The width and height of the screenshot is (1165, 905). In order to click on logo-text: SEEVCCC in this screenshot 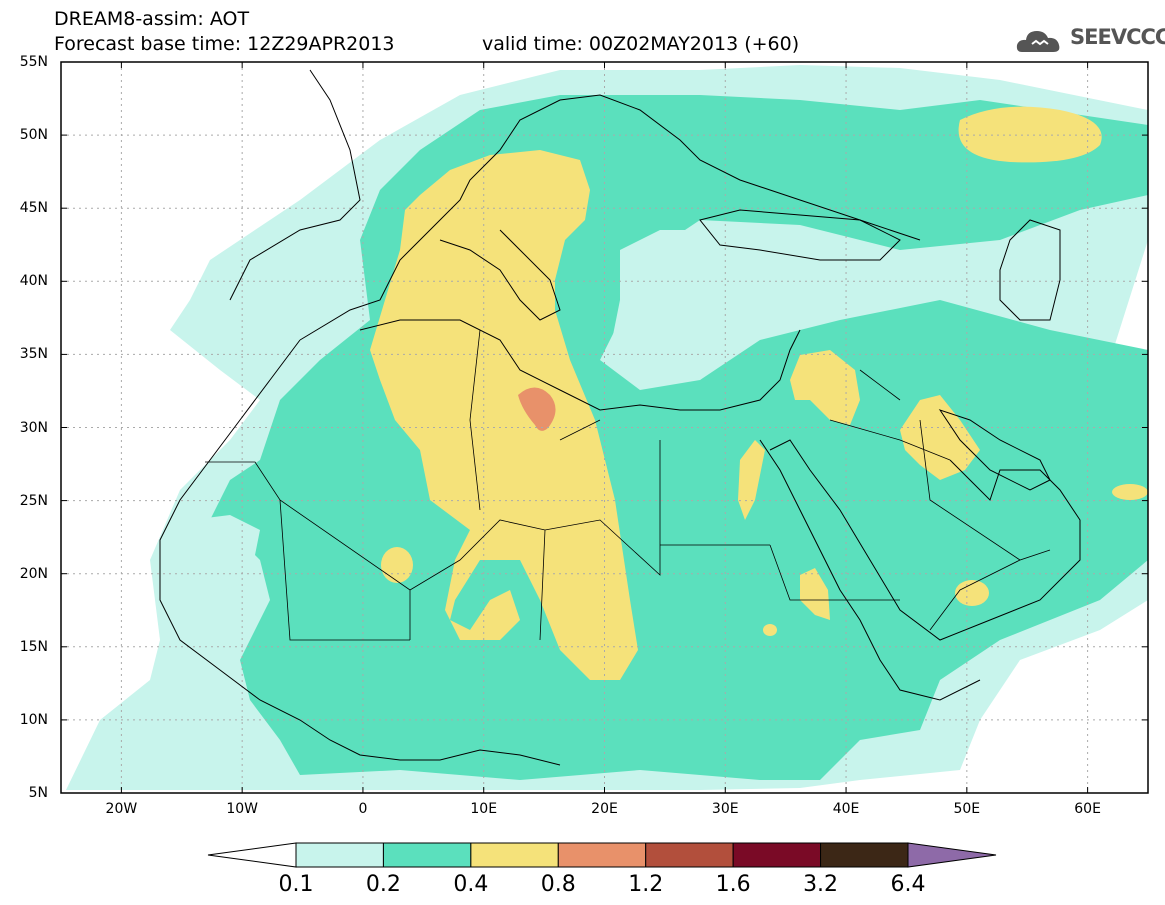, I will do `click(1117, 37)`.